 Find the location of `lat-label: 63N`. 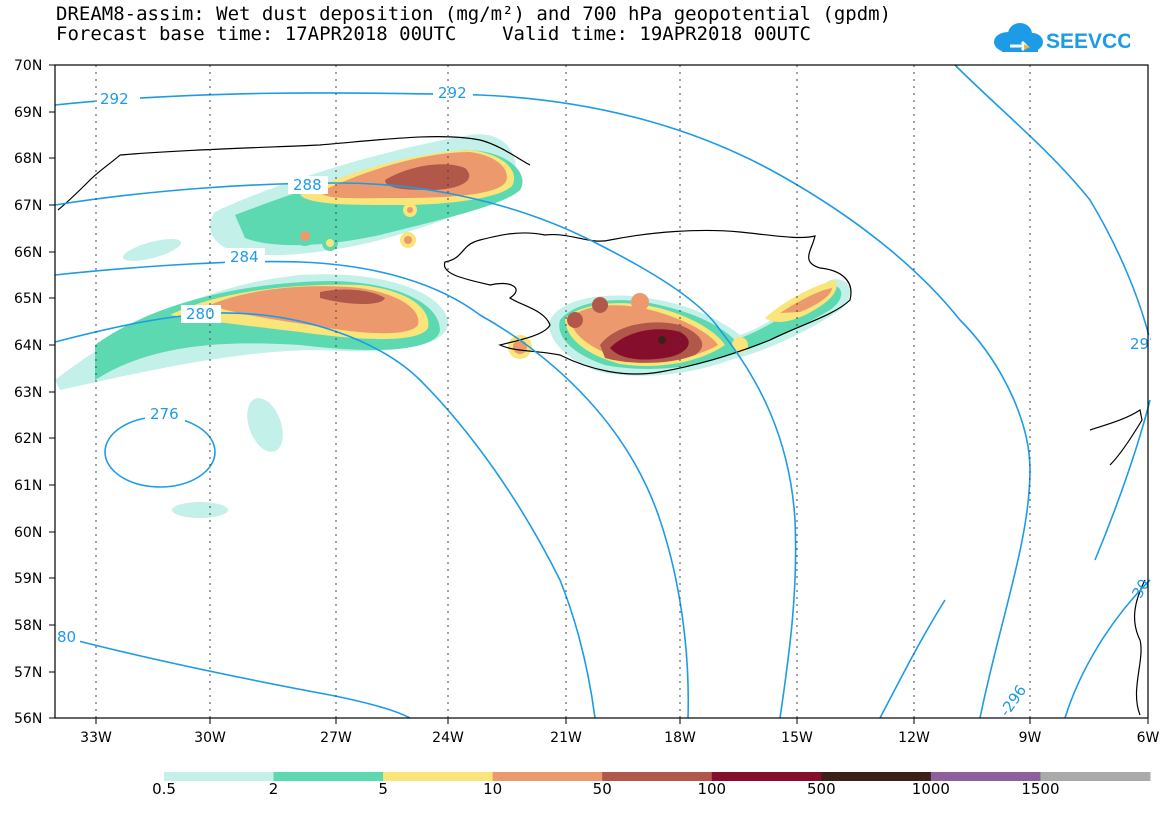

lat-label: 63N is located at coordinates (28, 393).